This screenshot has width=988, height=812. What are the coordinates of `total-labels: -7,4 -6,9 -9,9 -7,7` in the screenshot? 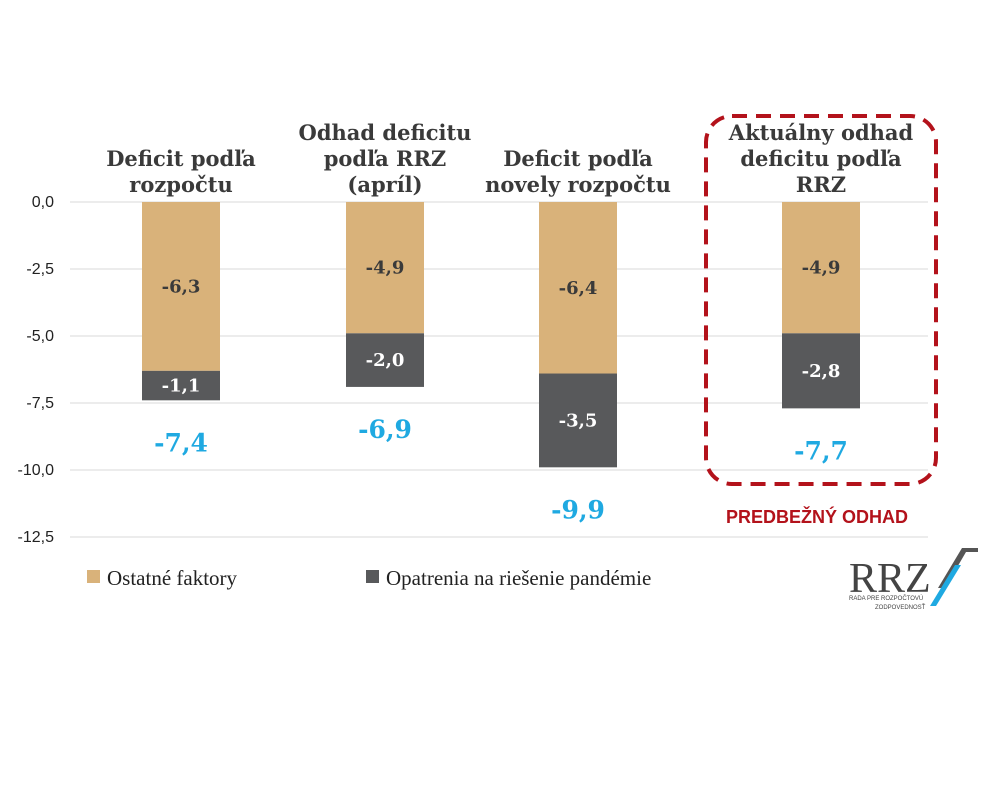 It's located at (501, 469).